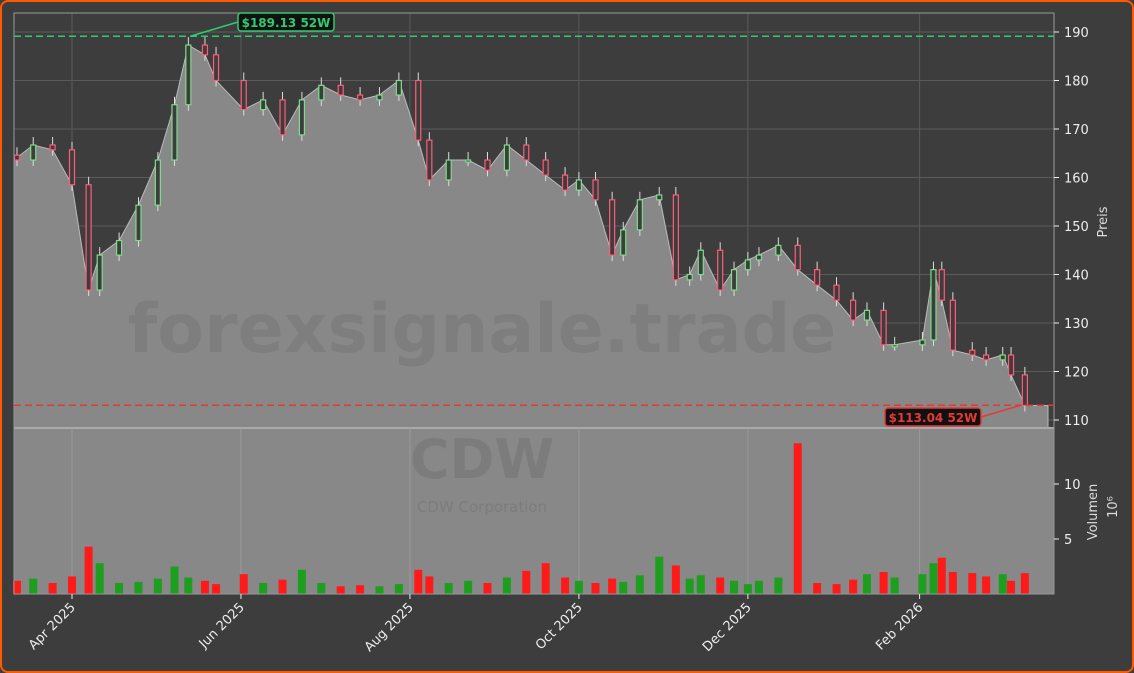  What do you see at coordinates (214, 29) in the screenshot?
I see `high_52w-arrow` at bounding box center [214, 29].